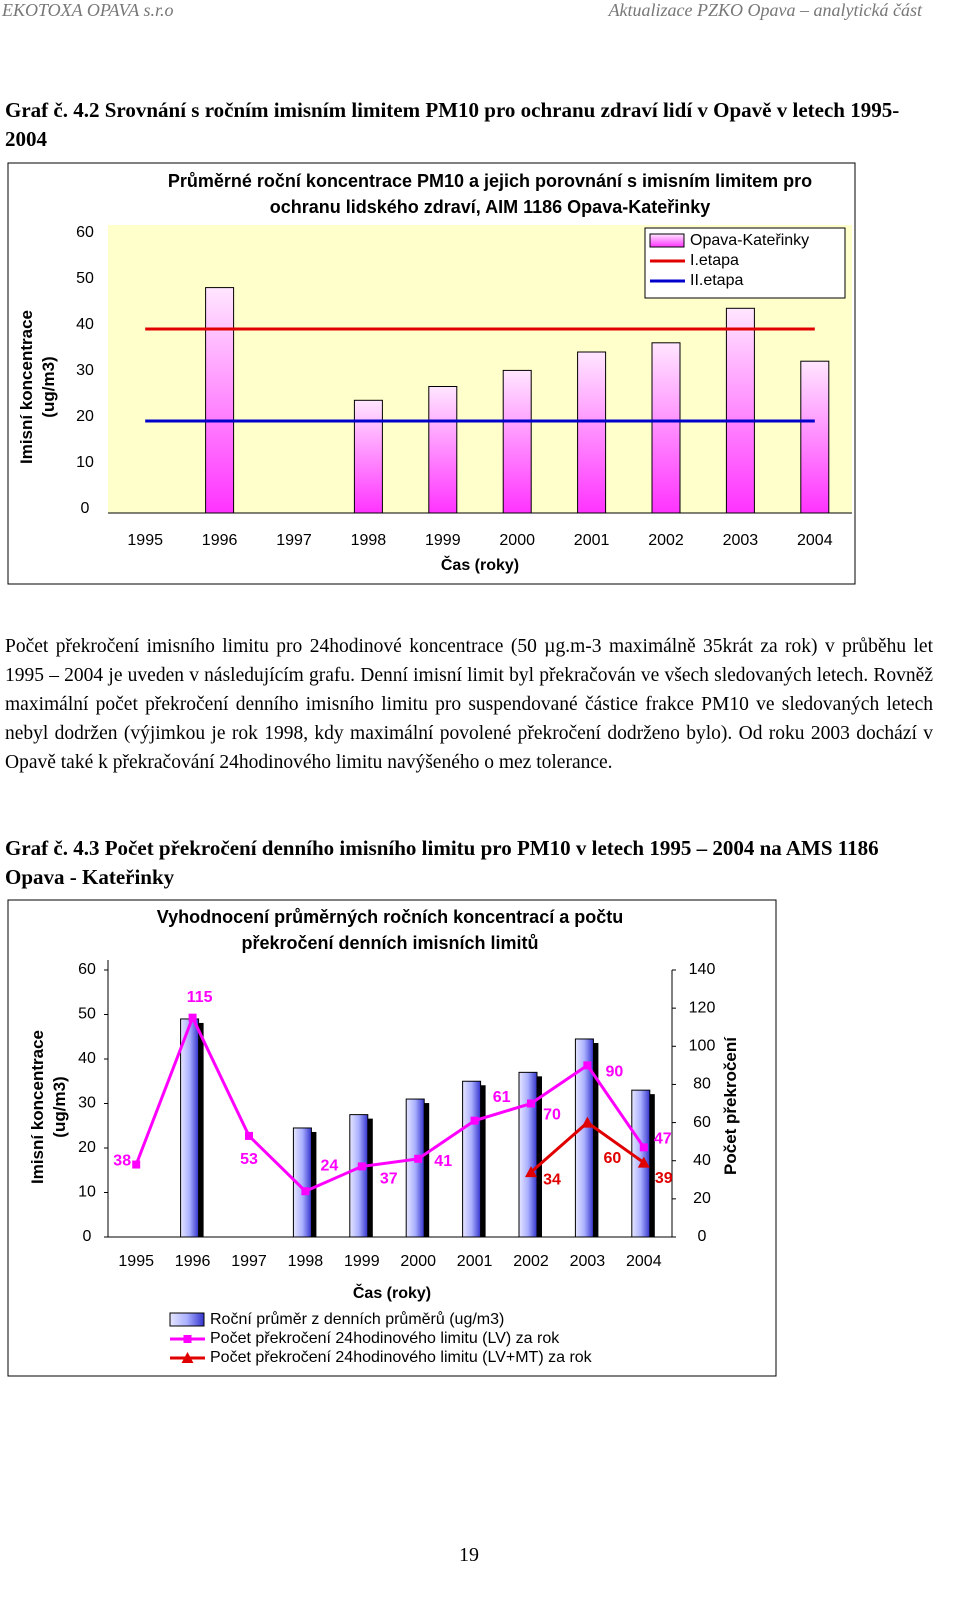 This screenshot has width=960, height=1614. Describe the element at coordinates (249, 1159) in the screenshot. I see `data-label: 53` at that location.